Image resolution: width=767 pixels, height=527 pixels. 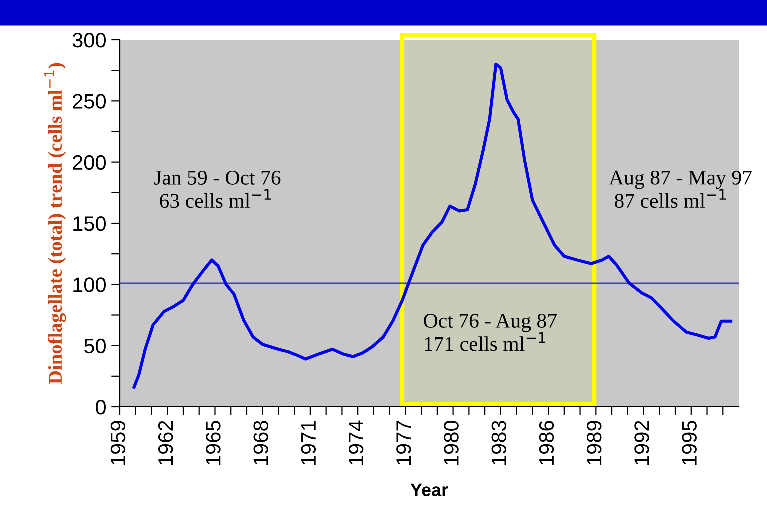 I want to click on y-tick-label: 150, so click(x=90, y=224).